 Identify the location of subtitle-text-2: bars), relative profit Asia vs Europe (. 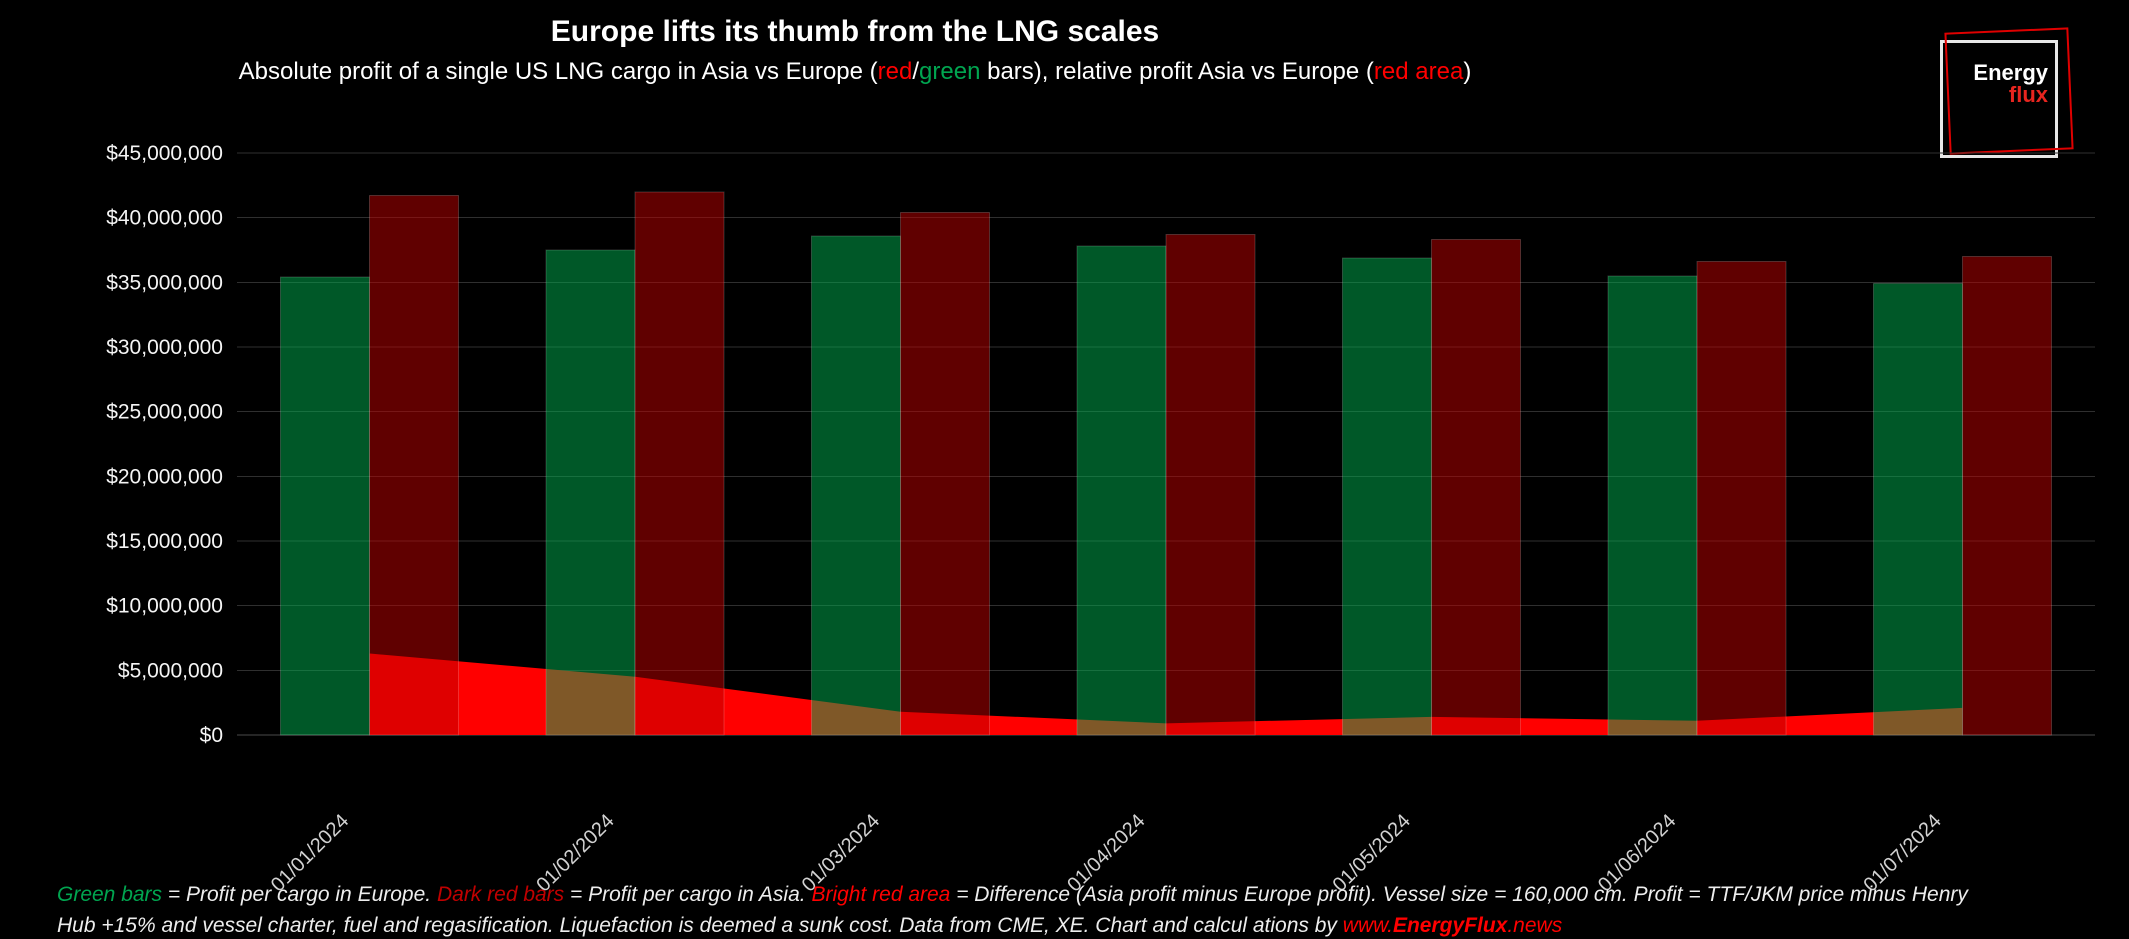
(1177, 71).